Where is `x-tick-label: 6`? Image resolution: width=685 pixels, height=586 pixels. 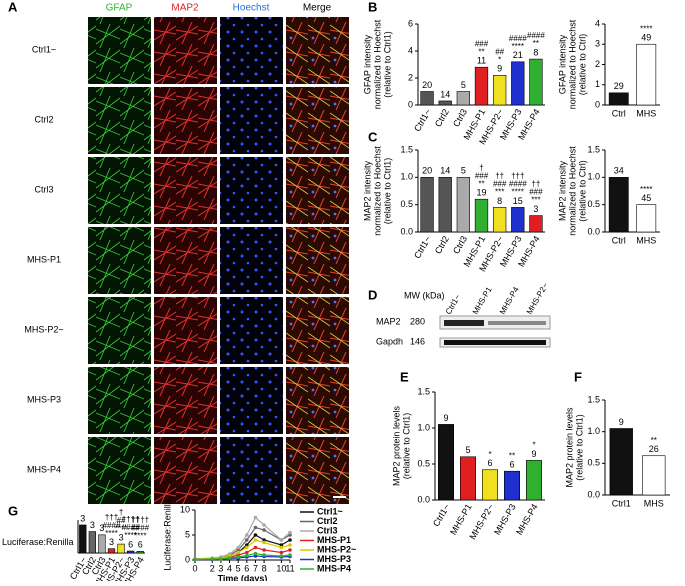 x-tick-label: 6 is located at coordinates (246, 568).